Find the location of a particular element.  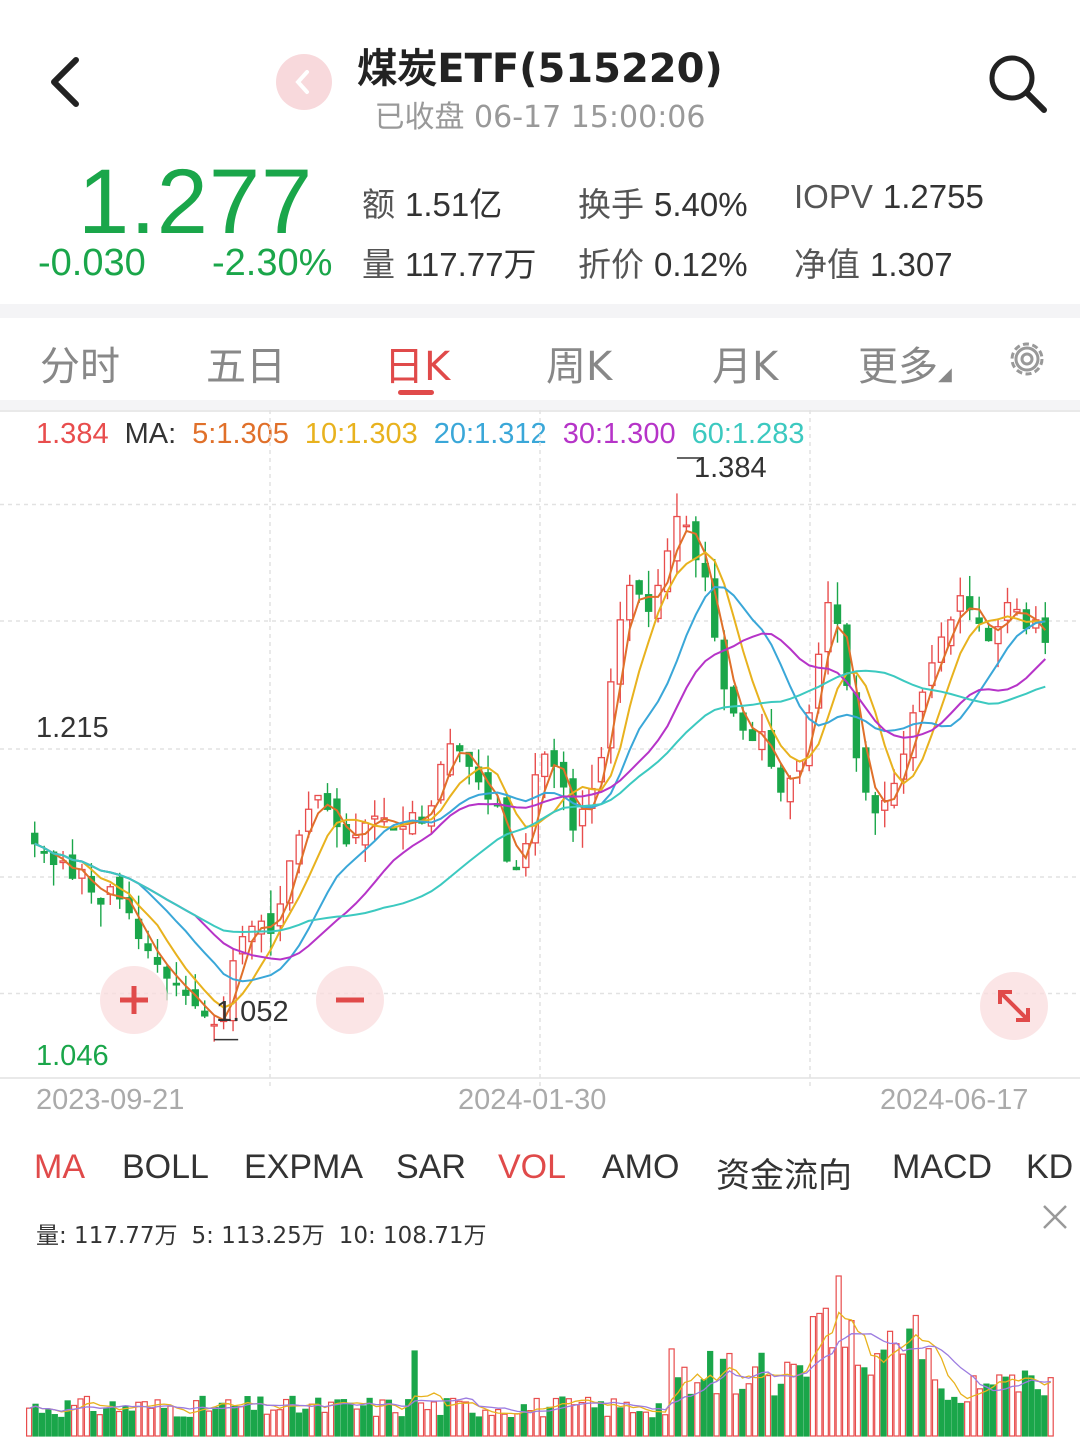

indicator-expma: EXPMA is located at coordinates (304, 1167).